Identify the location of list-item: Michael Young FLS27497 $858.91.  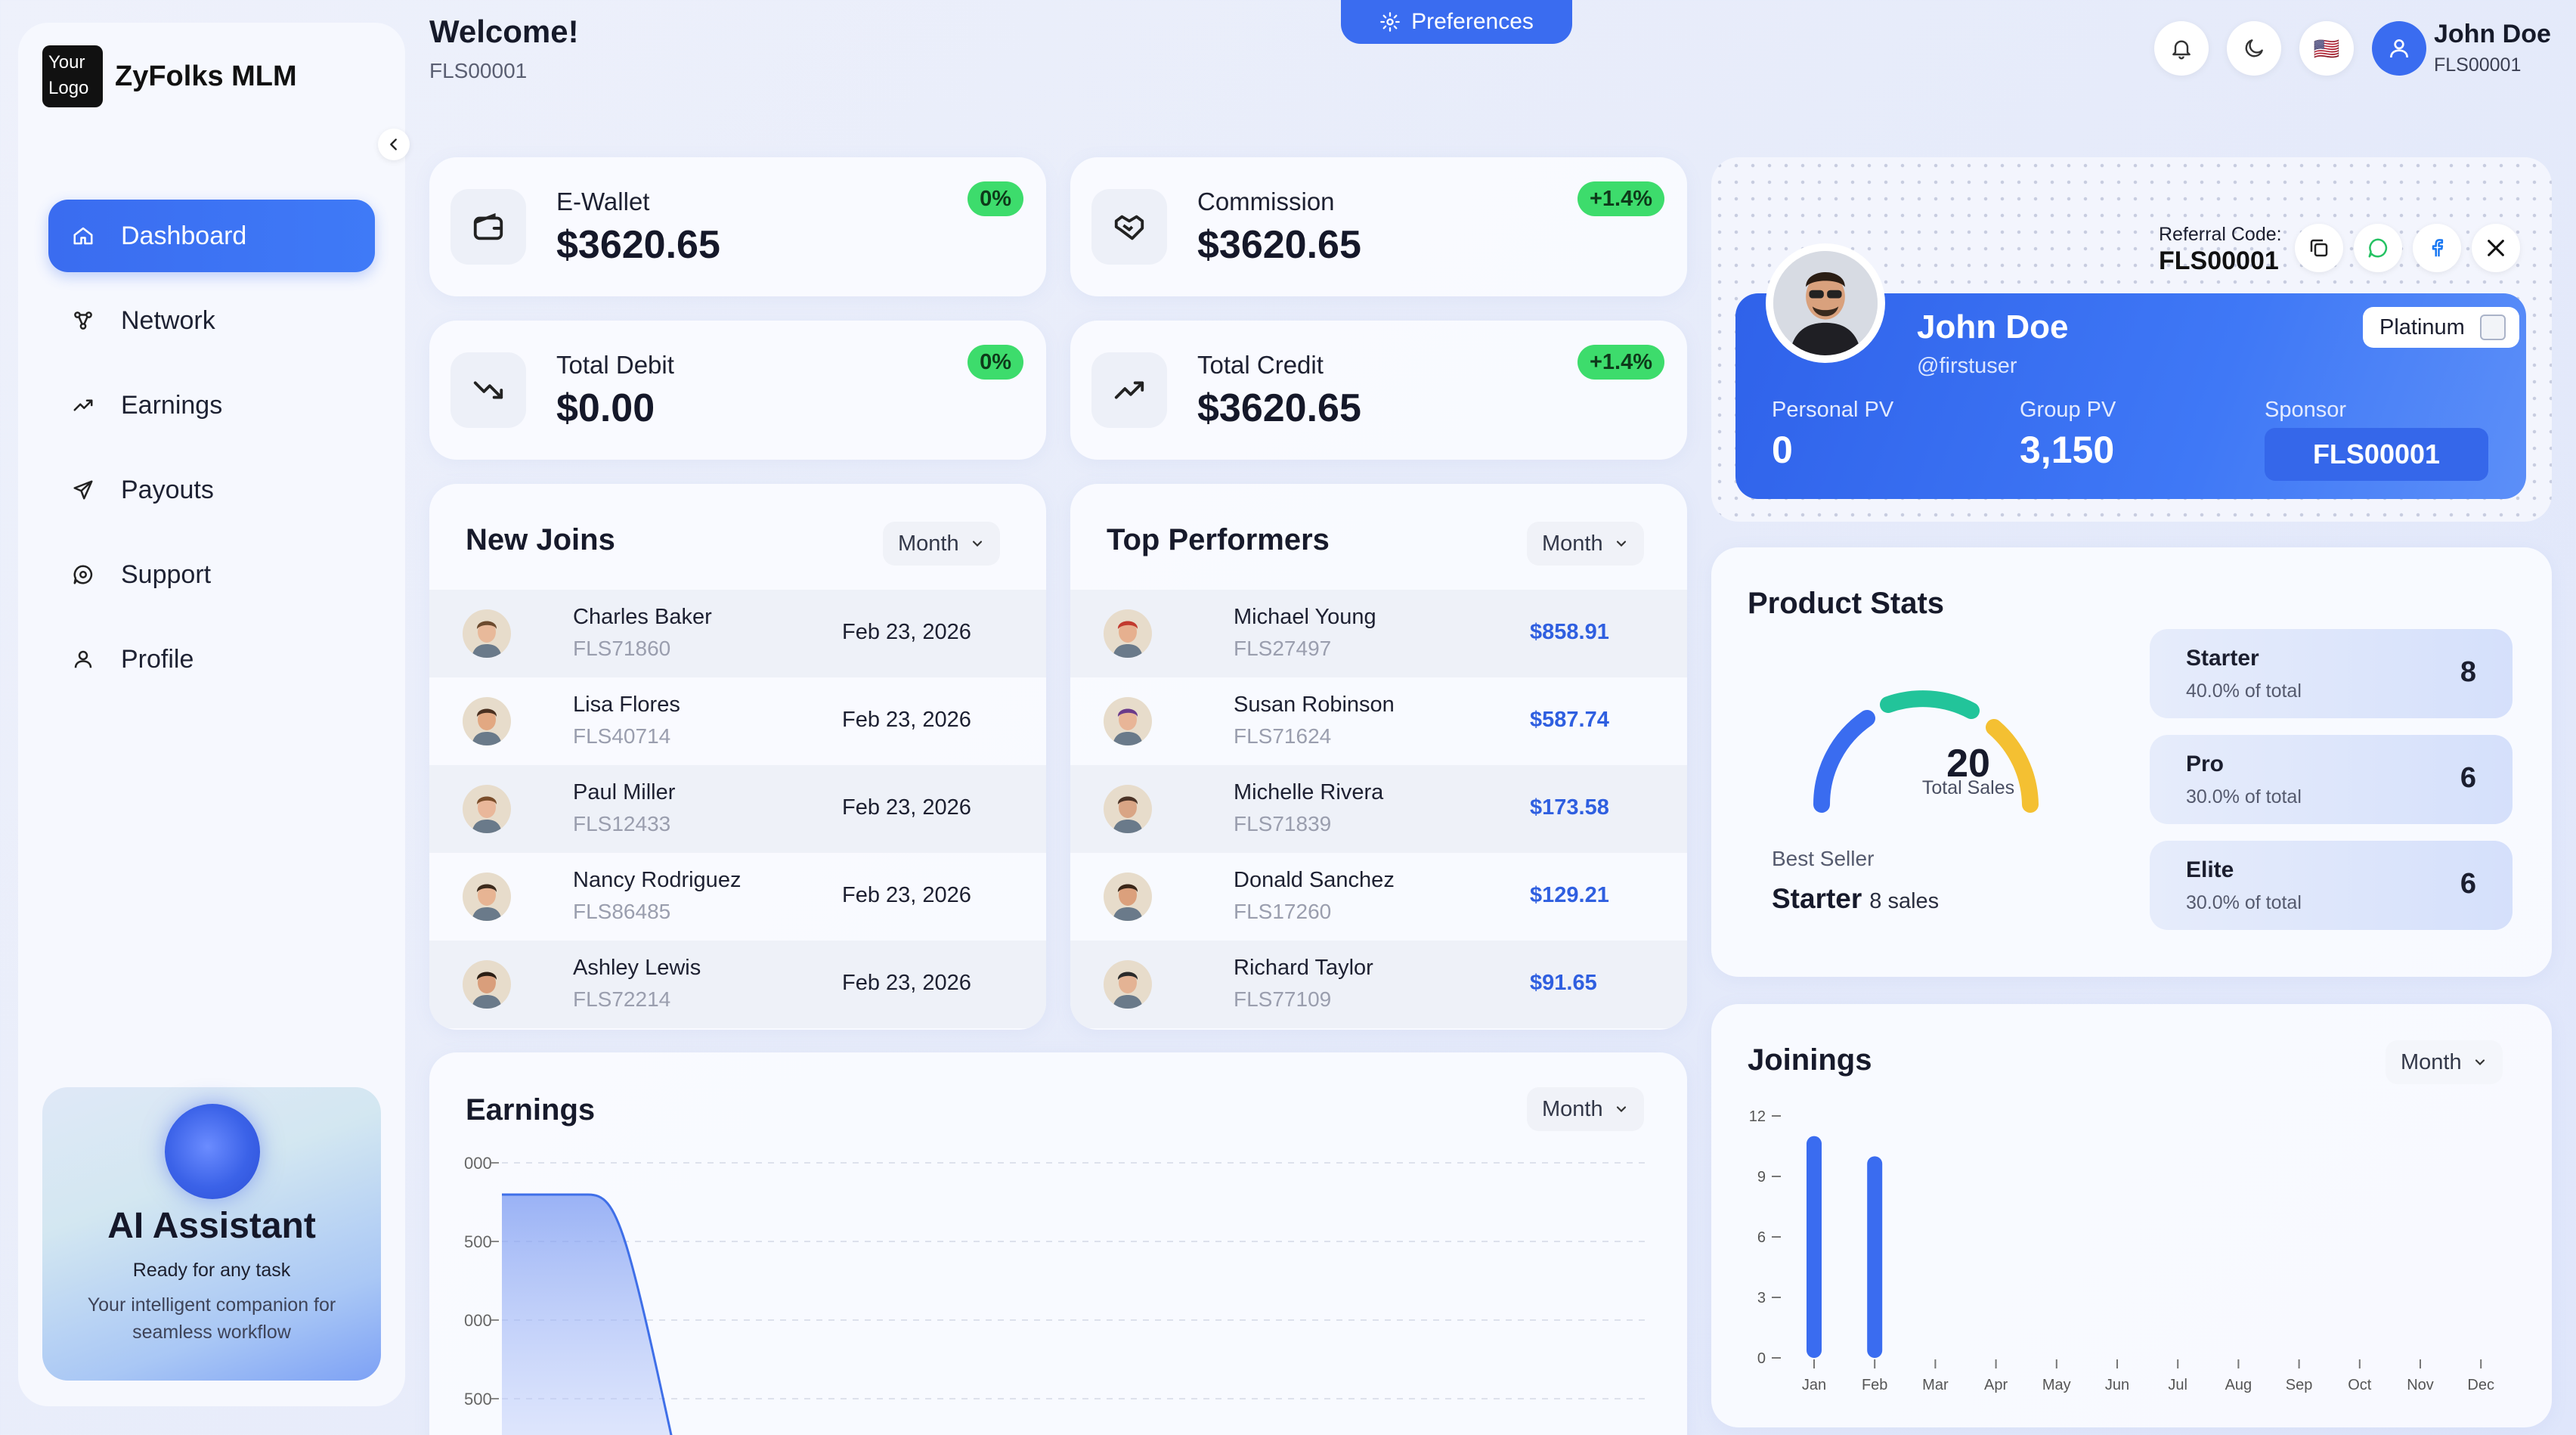
(1378, 633).